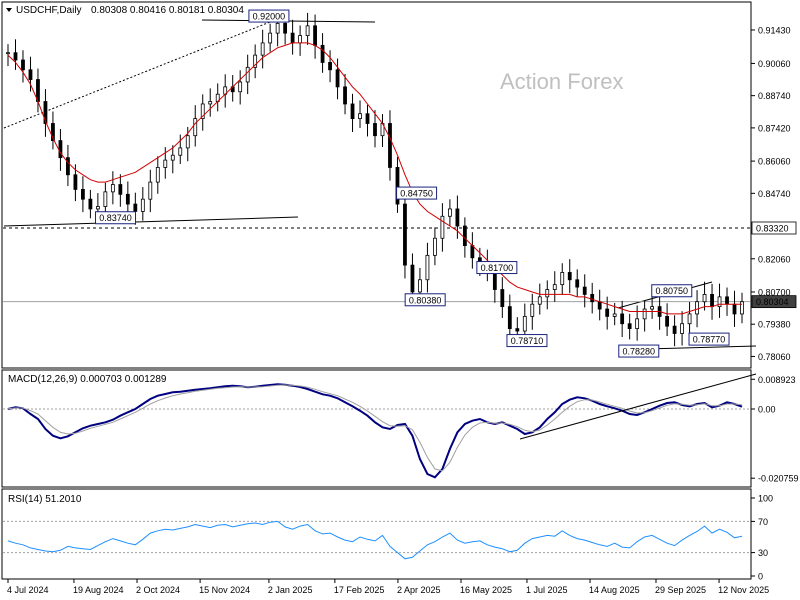  What do you see at coordinates (774, 357) in the screenshot?
I see `price-tick-label: 0.78060` at bounding box center [774, 357].